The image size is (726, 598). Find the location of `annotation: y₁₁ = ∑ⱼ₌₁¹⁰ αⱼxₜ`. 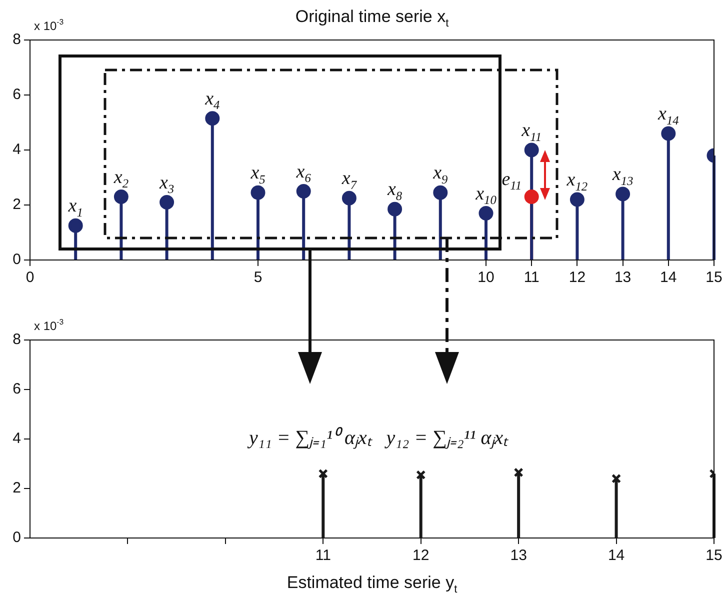

annotation: y₁₁ = ∑ⱼ₌₁¹⁰ αⱼxₜ is located at coordinates (310, 437).